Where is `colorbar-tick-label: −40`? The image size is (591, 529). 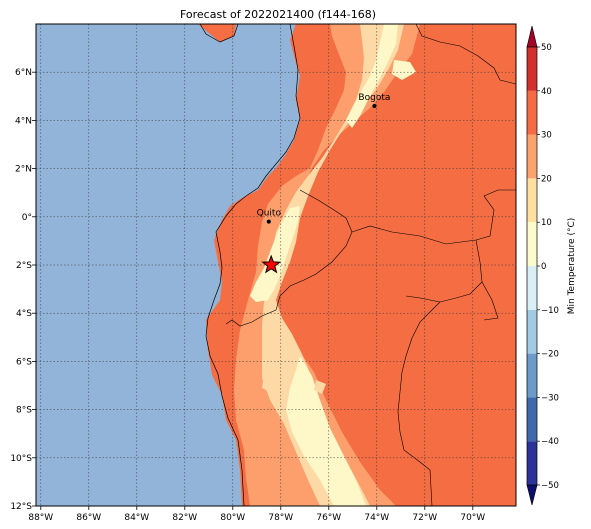
colorbar-tick-label: −40 is located at coordinates (550, 442).